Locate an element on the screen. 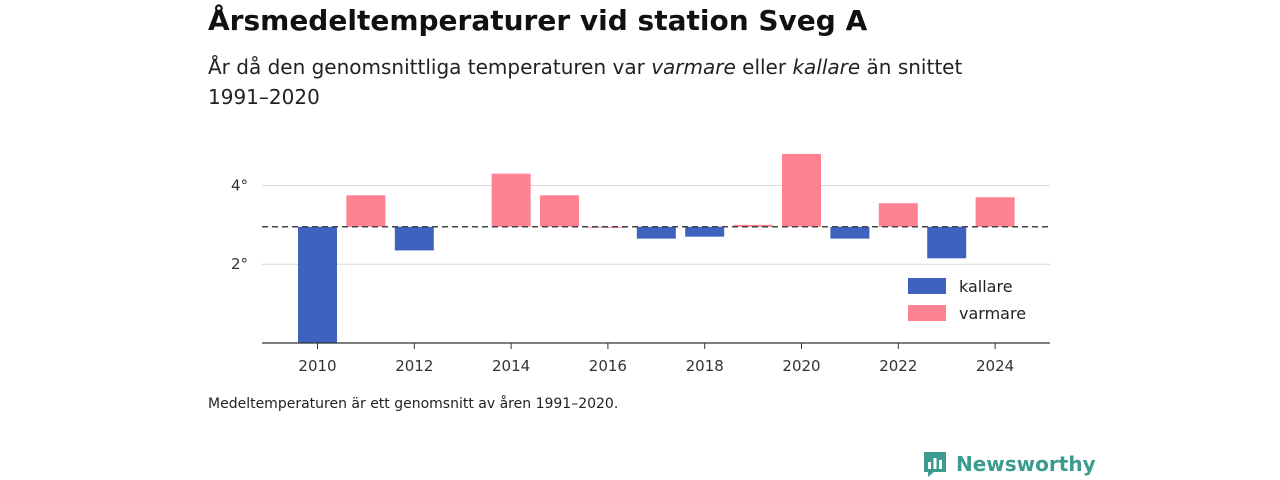  legend-swatch-kallare is located at coordinates (927, 286).